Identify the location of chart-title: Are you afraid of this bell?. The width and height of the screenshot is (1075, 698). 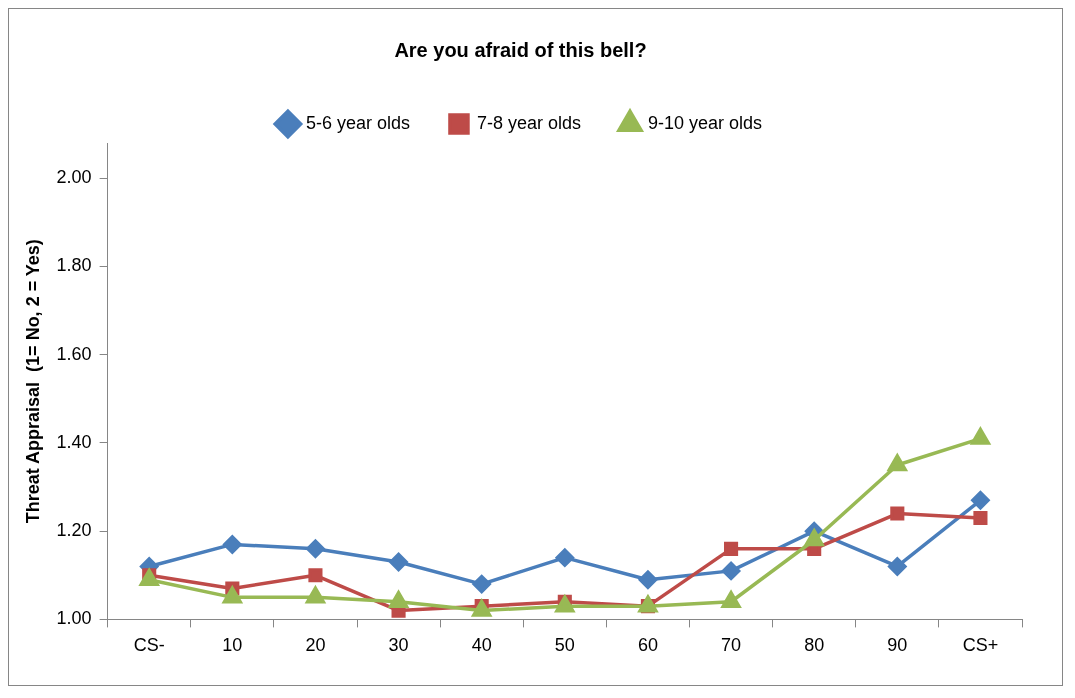
(520, 49).